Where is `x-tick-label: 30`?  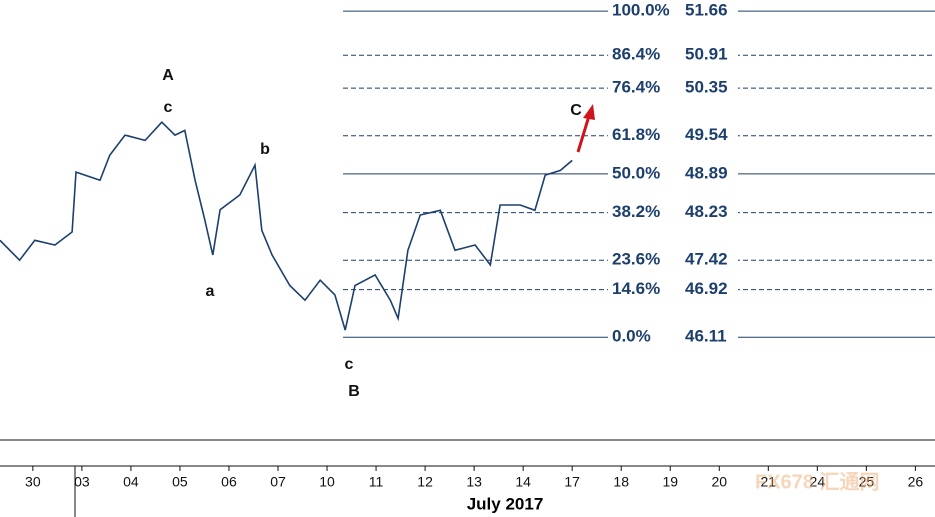
x-tick-label: 30 is located at coordinates (33, 482).